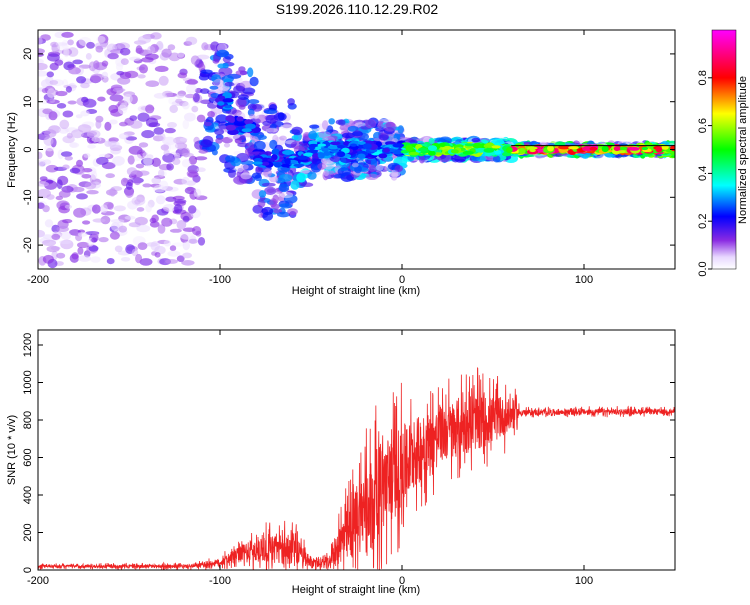 This screenshot has height=605, width=750. I want to click on snr-ytick-label: 600, so click(28, 457).